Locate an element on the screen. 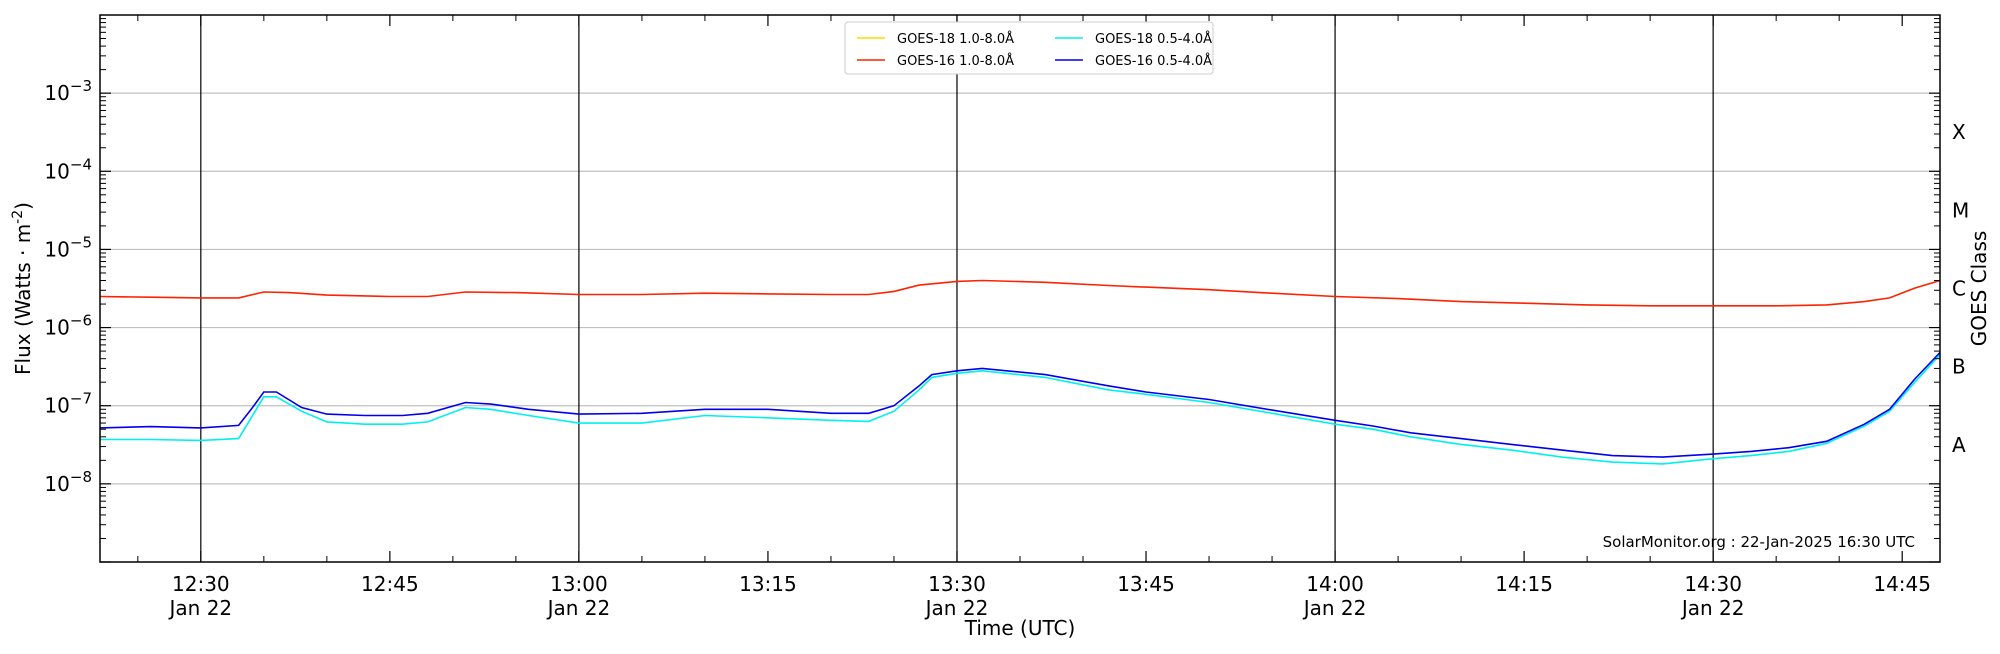 This screenshot has height=654, width=2000. x-tick-label: 13:30 is located at coordinates (957, 584).